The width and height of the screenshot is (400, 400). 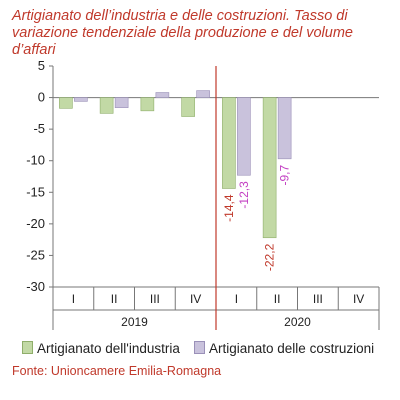 I want to click on x-group-label: 2019, so click(x=134, y=322).